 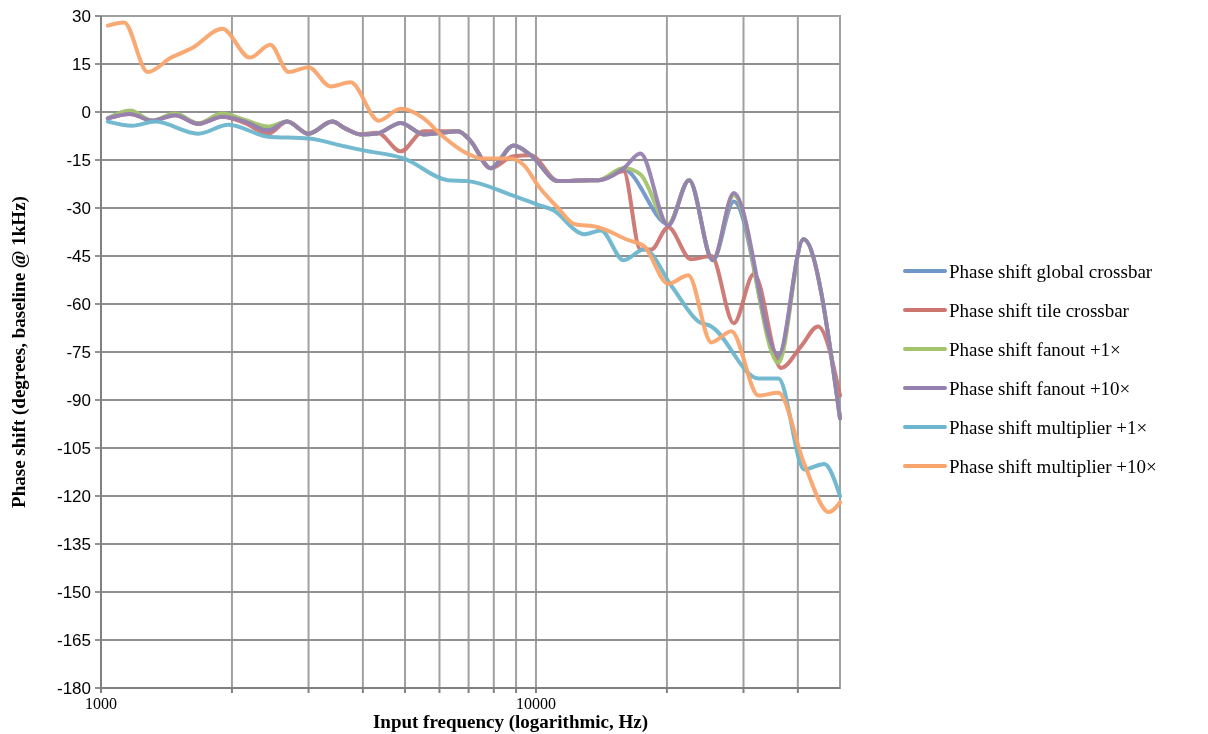 What do you see at coordinates (73, 592) in the screenshot?
I see `y-tick-label: -150` at bounding box center [73, 592].